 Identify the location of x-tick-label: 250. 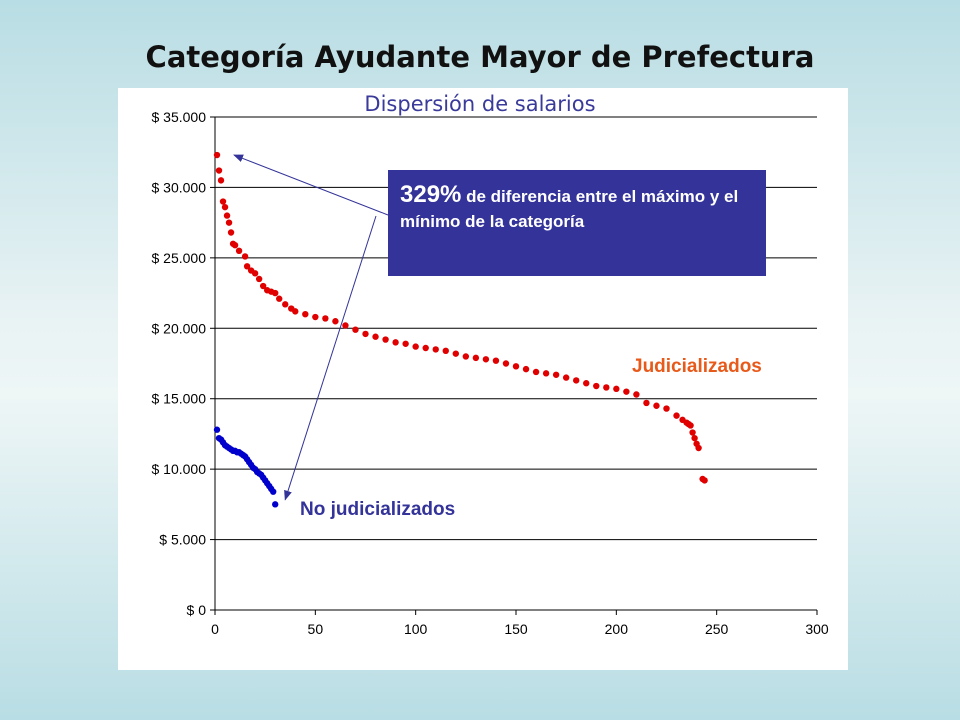
(717, 629).